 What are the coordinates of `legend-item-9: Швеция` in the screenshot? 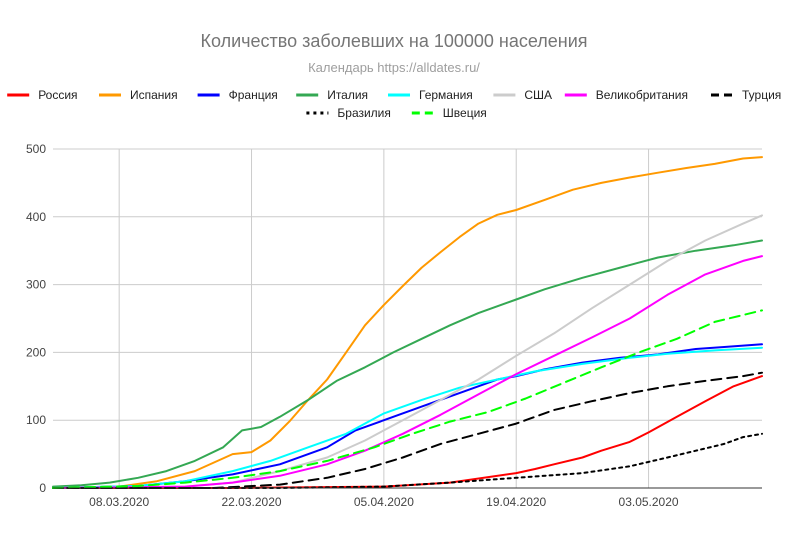 It's located at (449, 113).